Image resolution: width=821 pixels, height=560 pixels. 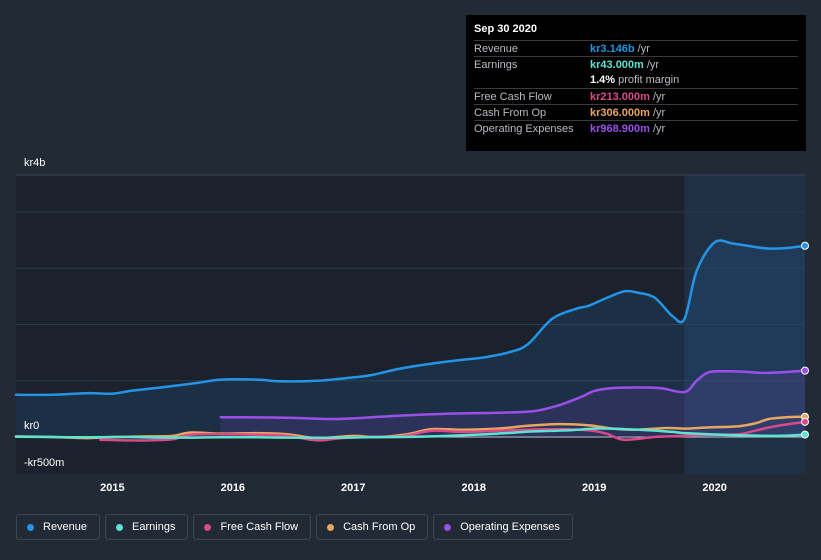 I want to click on tooltip-row: Operating Expenses kr968.900m/yr, so click(x=636, y=128).